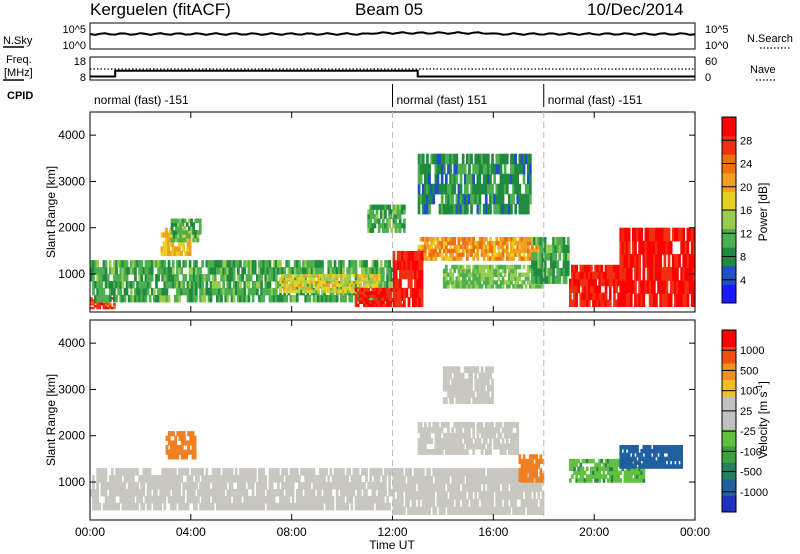 The width and height of the screenshot is (800, 554). I want to click on noise-right-bottom-tick: 10^0, so click(717, 46).